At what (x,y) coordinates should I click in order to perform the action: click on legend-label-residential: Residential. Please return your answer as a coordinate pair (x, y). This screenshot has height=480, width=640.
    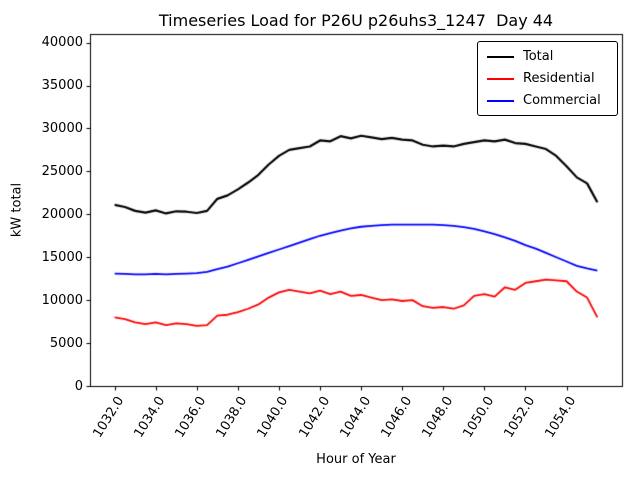
    Looking at the image, I should click on (559, 78).